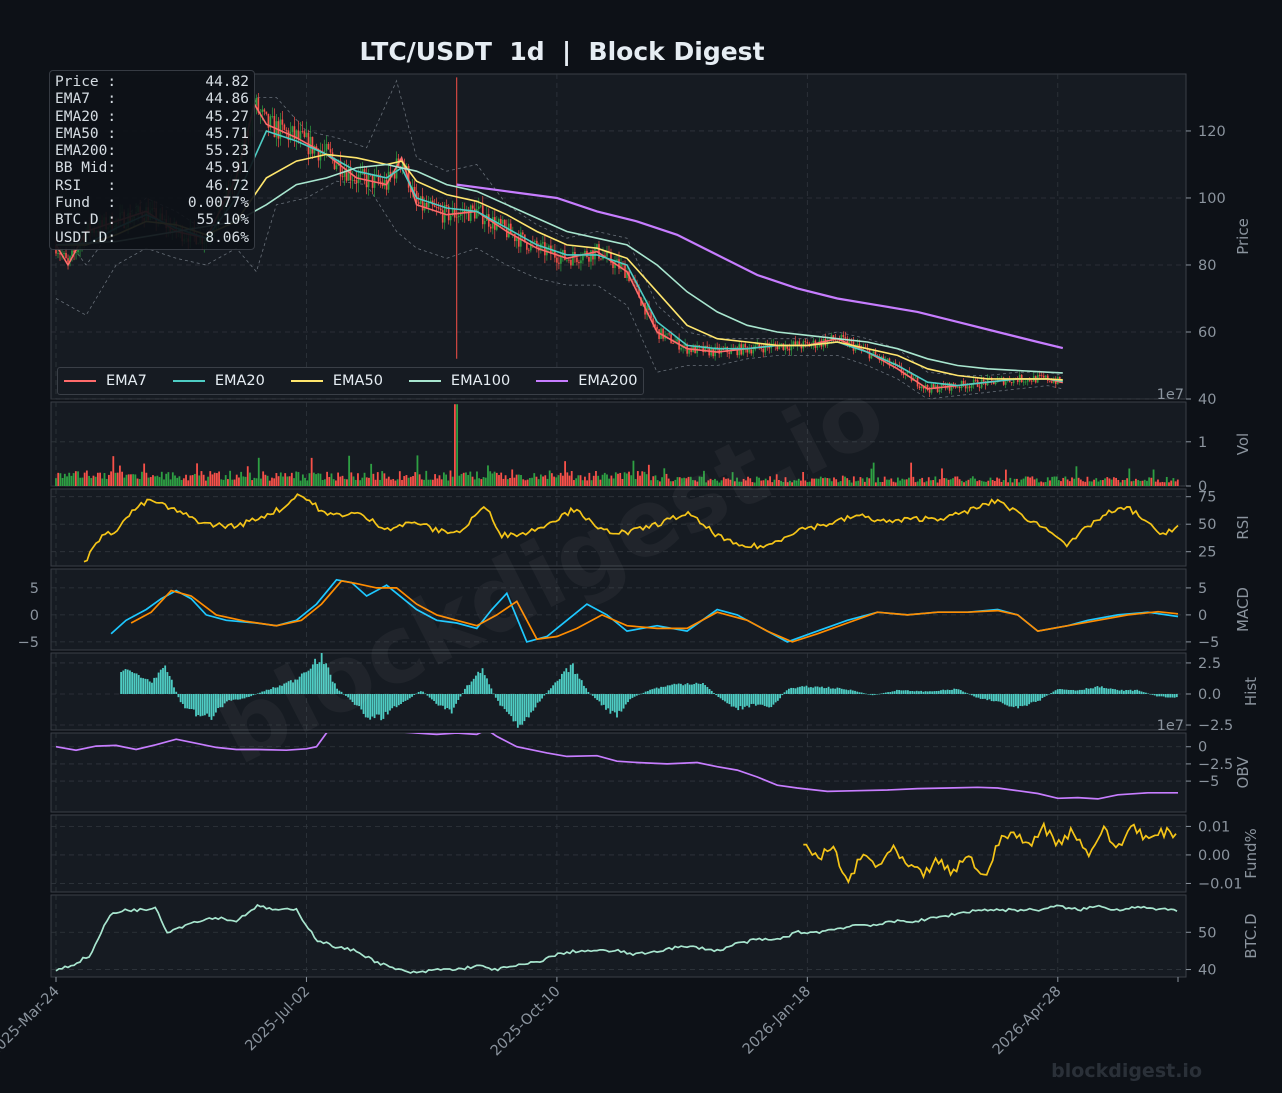  I want to click on info-value: 8.06%, so click(227, 237).